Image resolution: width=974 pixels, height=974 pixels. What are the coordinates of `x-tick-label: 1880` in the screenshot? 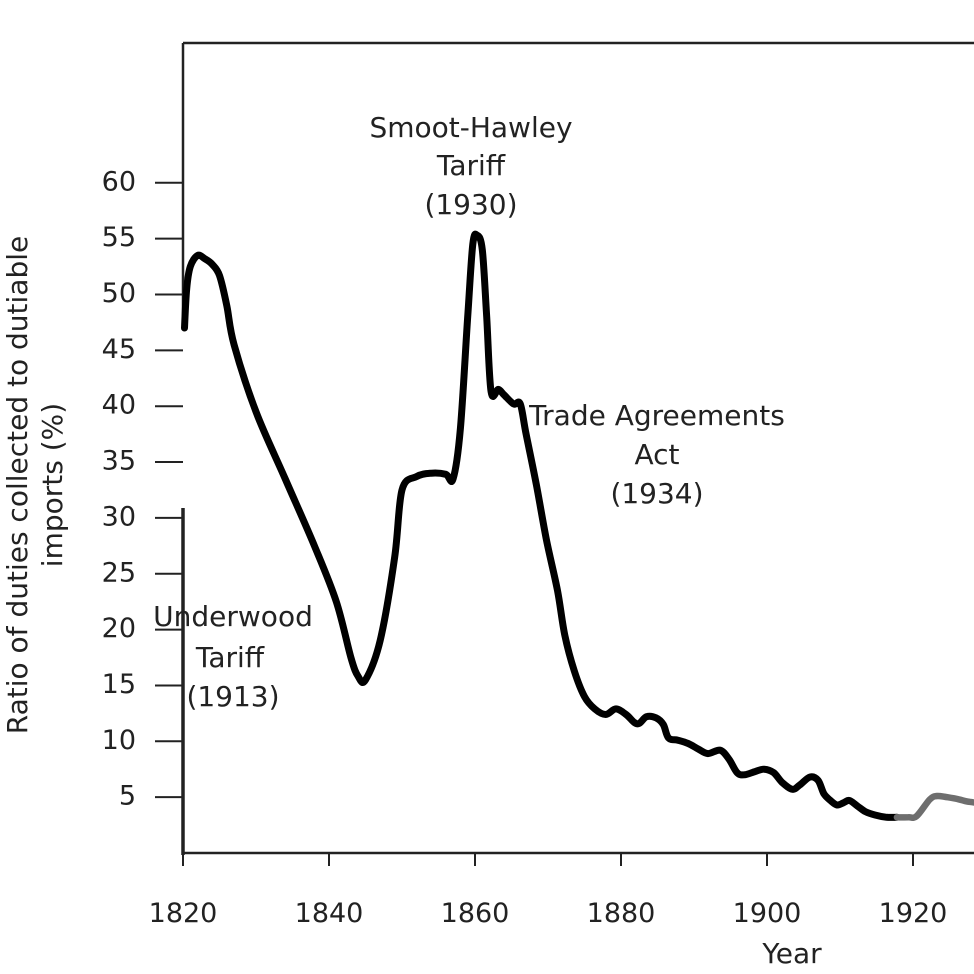 It's located at (621, 913).